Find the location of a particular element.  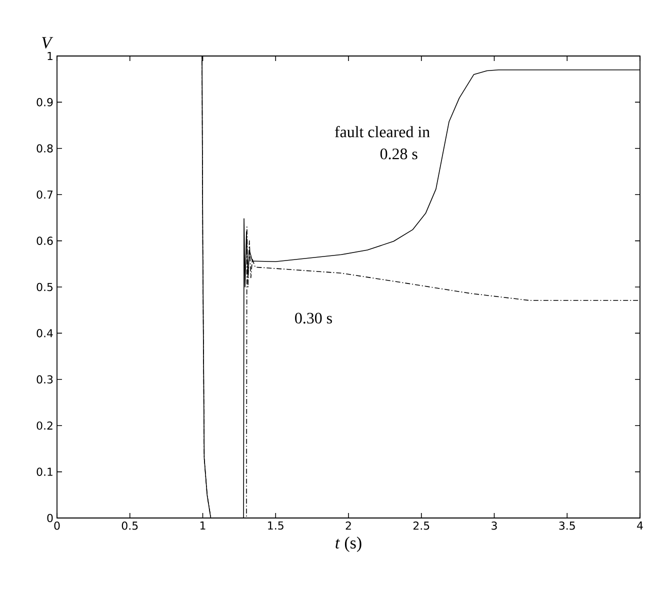

y-tick-label: 0.2 is located at coordinates (44, 425).